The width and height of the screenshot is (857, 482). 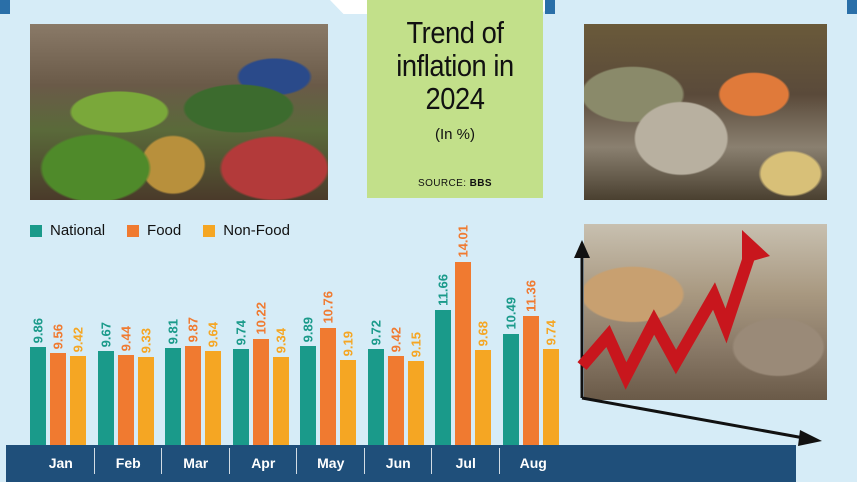 I want to click on x-axis-label-mar: Mar, so click(x=196, y=463).